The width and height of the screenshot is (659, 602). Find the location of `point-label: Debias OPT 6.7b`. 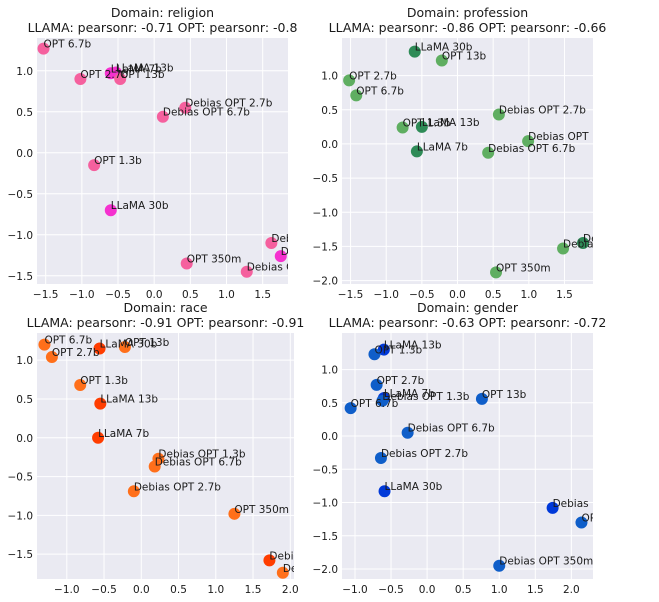

point-label: Debias OPT 6.7b is located at coordinates (198, 462).